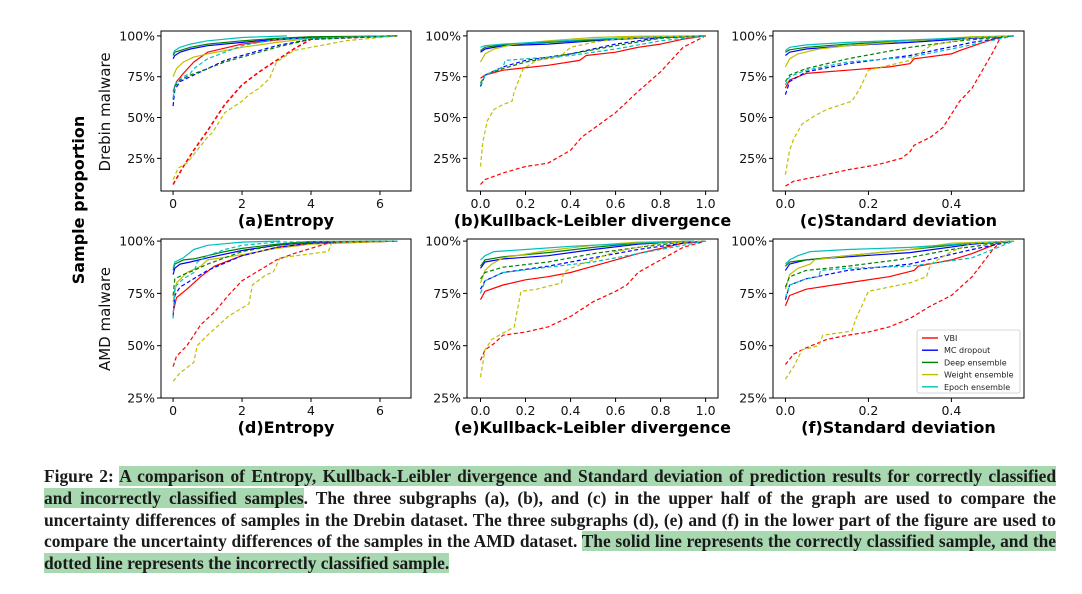 The height and width of the screenshot is (594, 1082). Describe the element at coordinates (286, 220) in the screenshot. I see `subplot-title: (a)Entropy` at that location.